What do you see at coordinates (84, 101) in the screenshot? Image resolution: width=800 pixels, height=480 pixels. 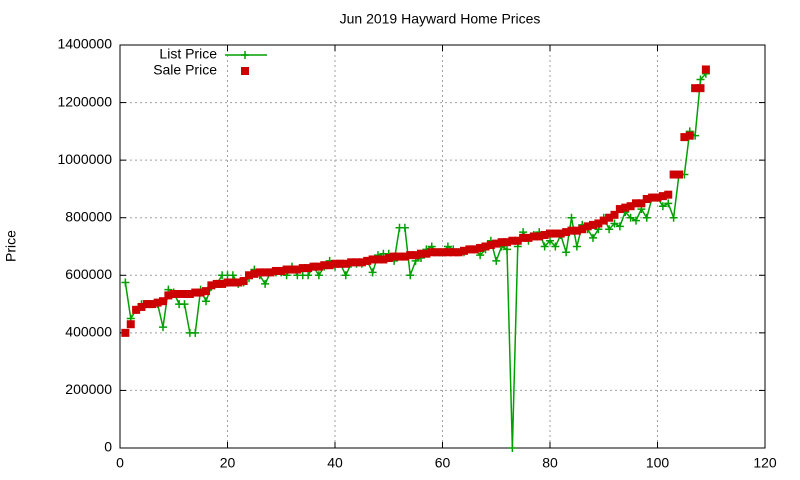 I see `y-tick-label: 1200000` at bounding box center [84, 101].